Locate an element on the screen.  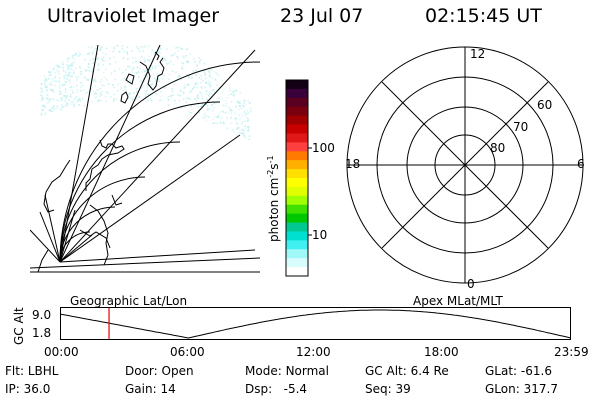
mlt-label-12: 12 is located at coordinates (478, 54).